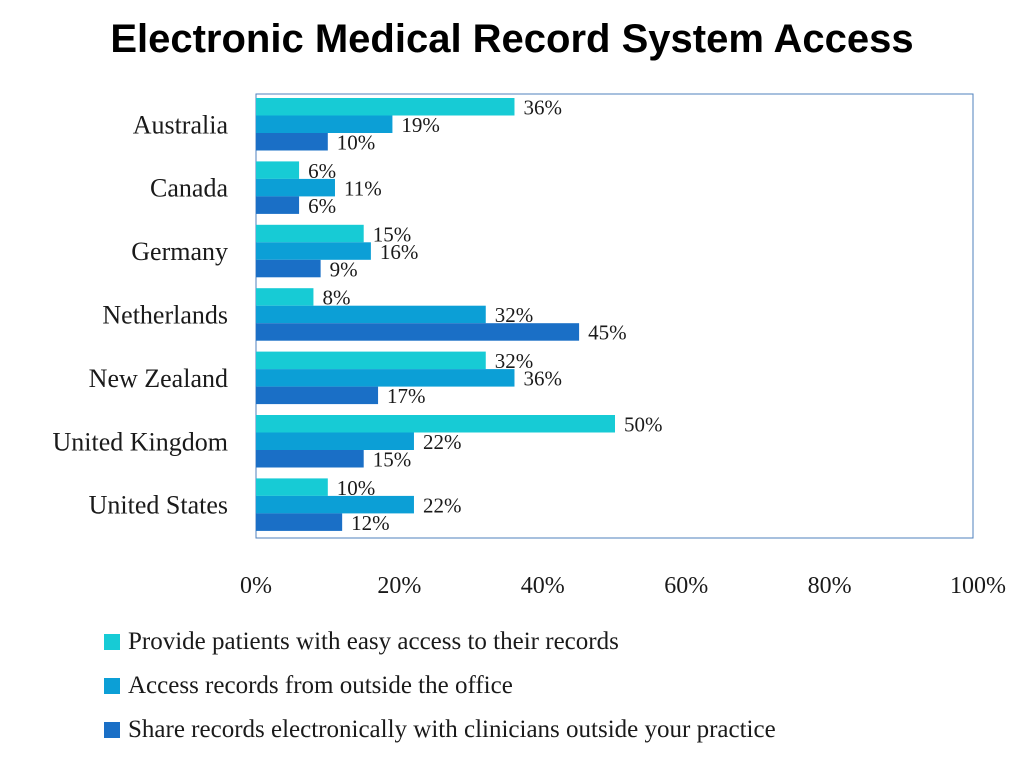 The image size is (1024, 768). What do you see at coordinates (344, 269) in the screenshot?
I see `data-label: 9%` at bounding box center [344, 269].